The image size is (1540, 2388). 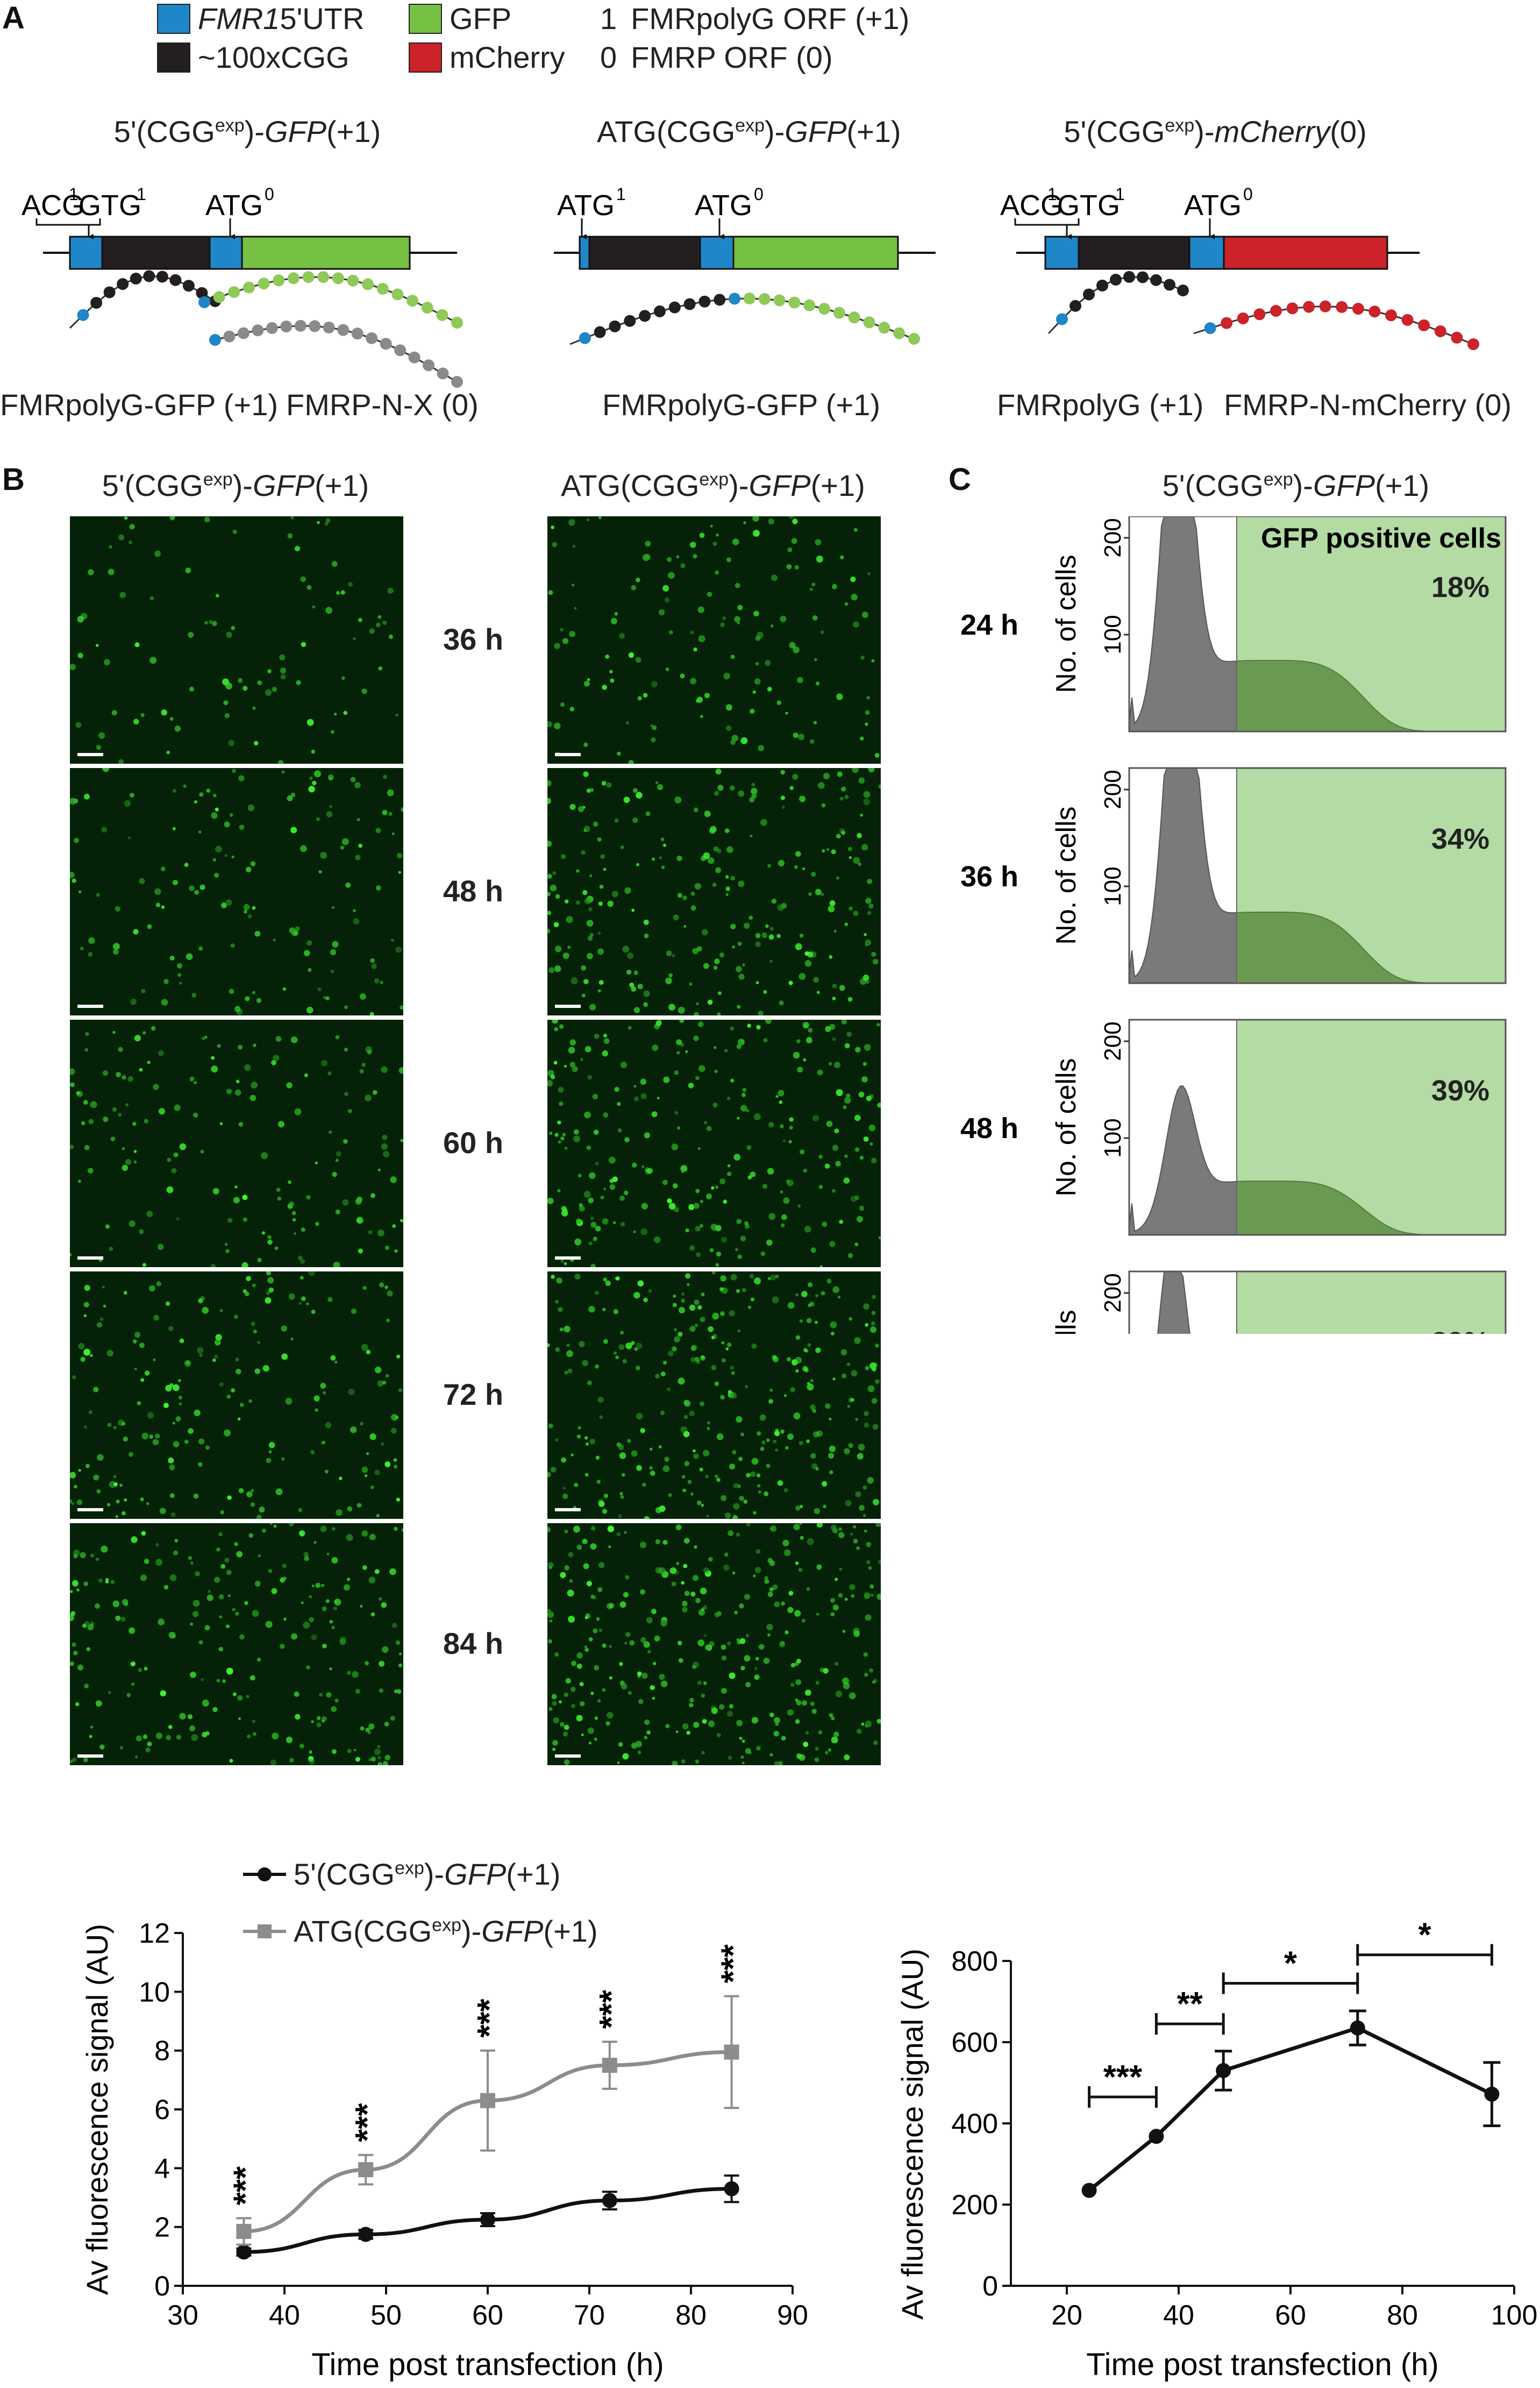 I want to click on histogram-percent: 18%, so click(x=1460, y=587).